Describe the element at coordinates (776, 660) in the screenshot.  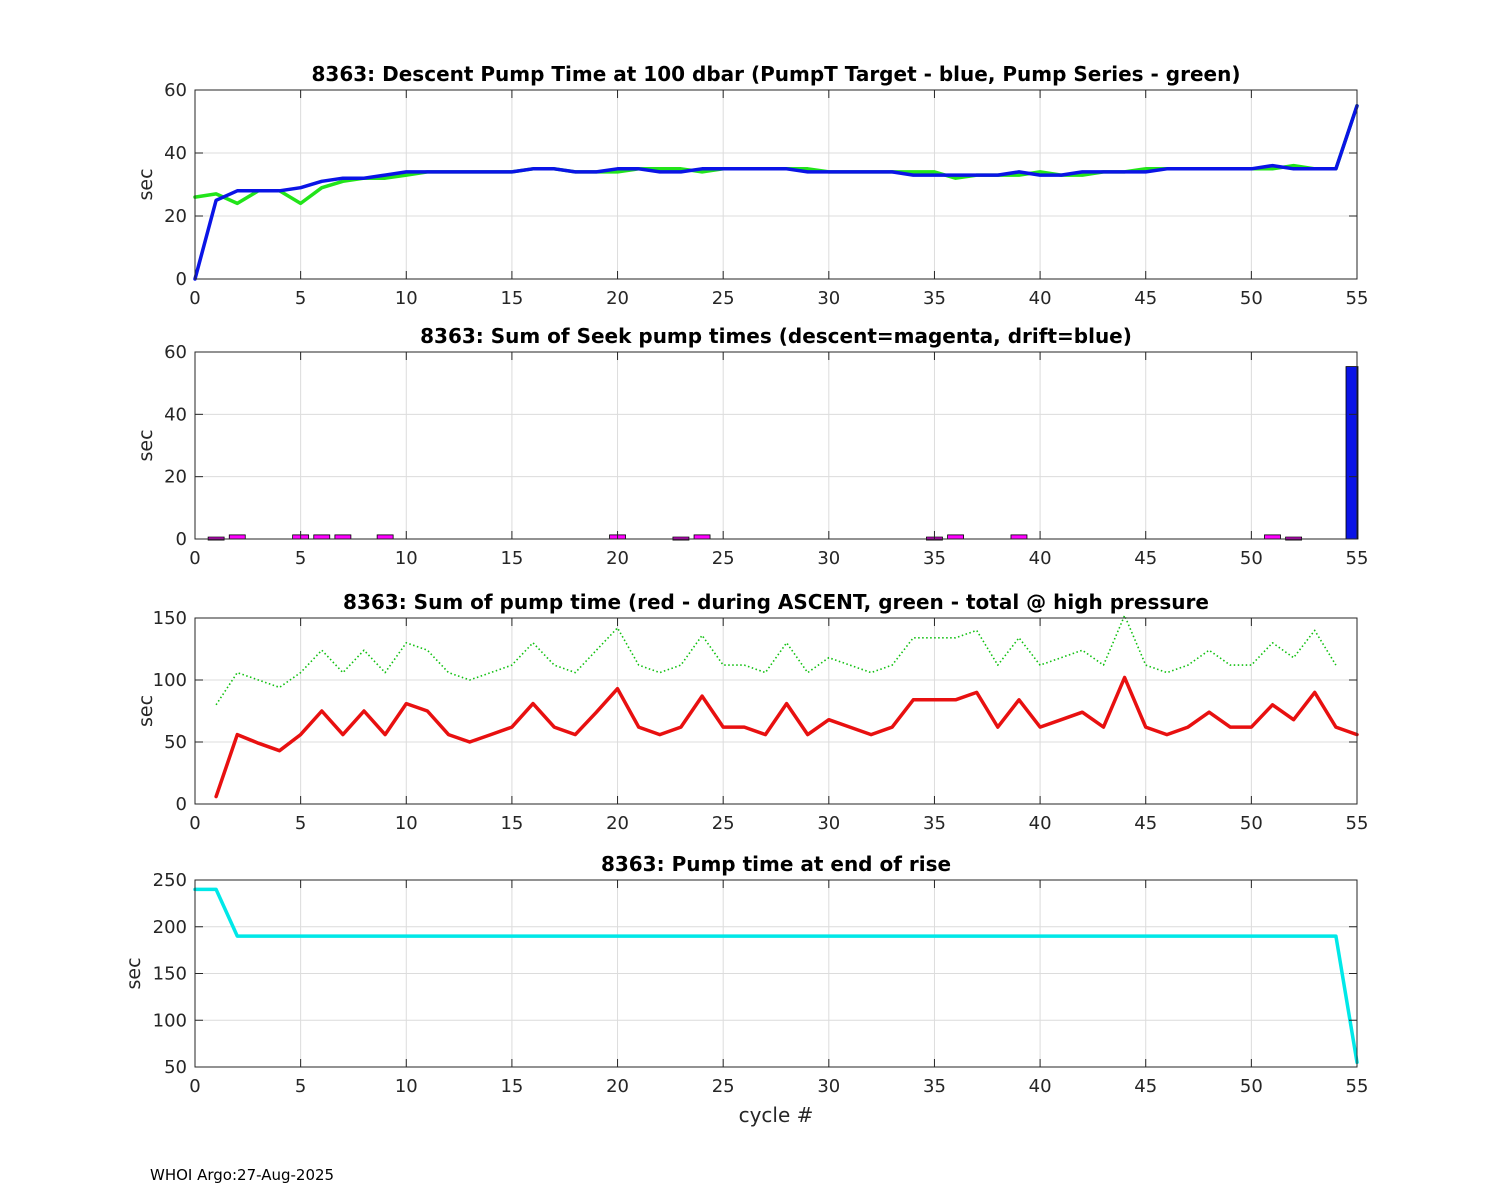
I see `series-line-dotgreen` at that location.